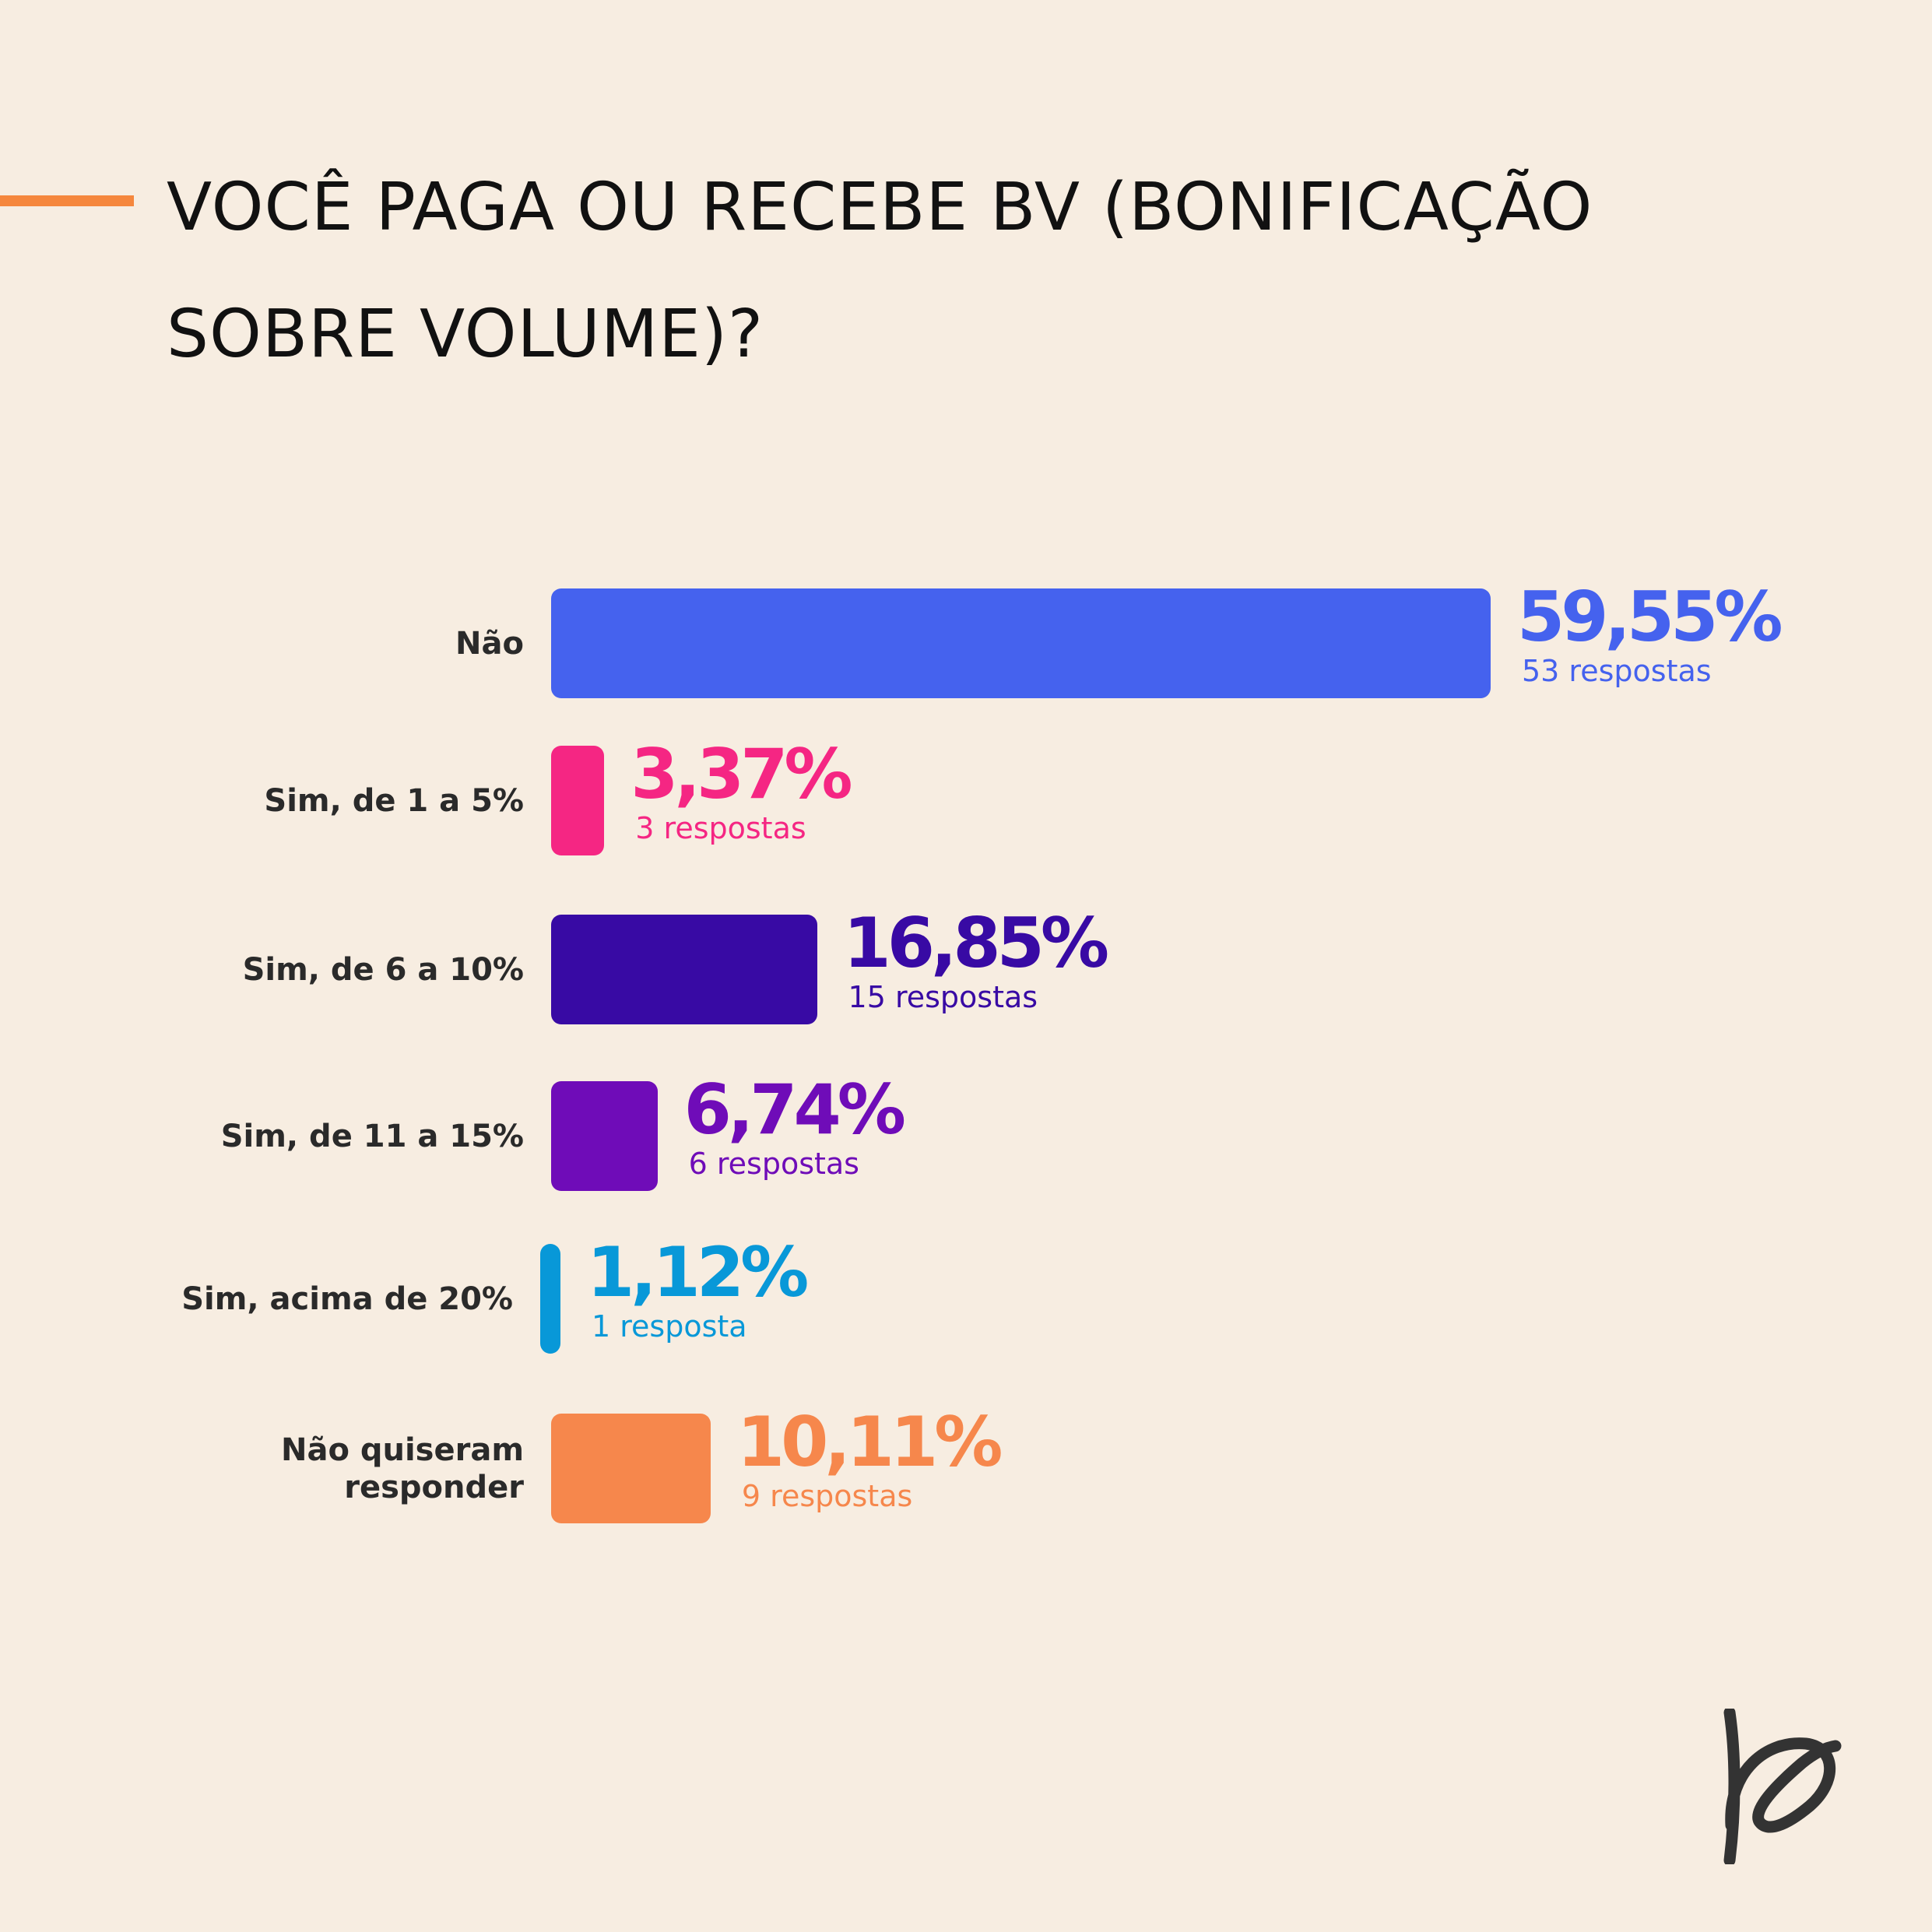 The image size is (1932, 1932). I want to click on value-label: 1,12%, so click(698, 1272).